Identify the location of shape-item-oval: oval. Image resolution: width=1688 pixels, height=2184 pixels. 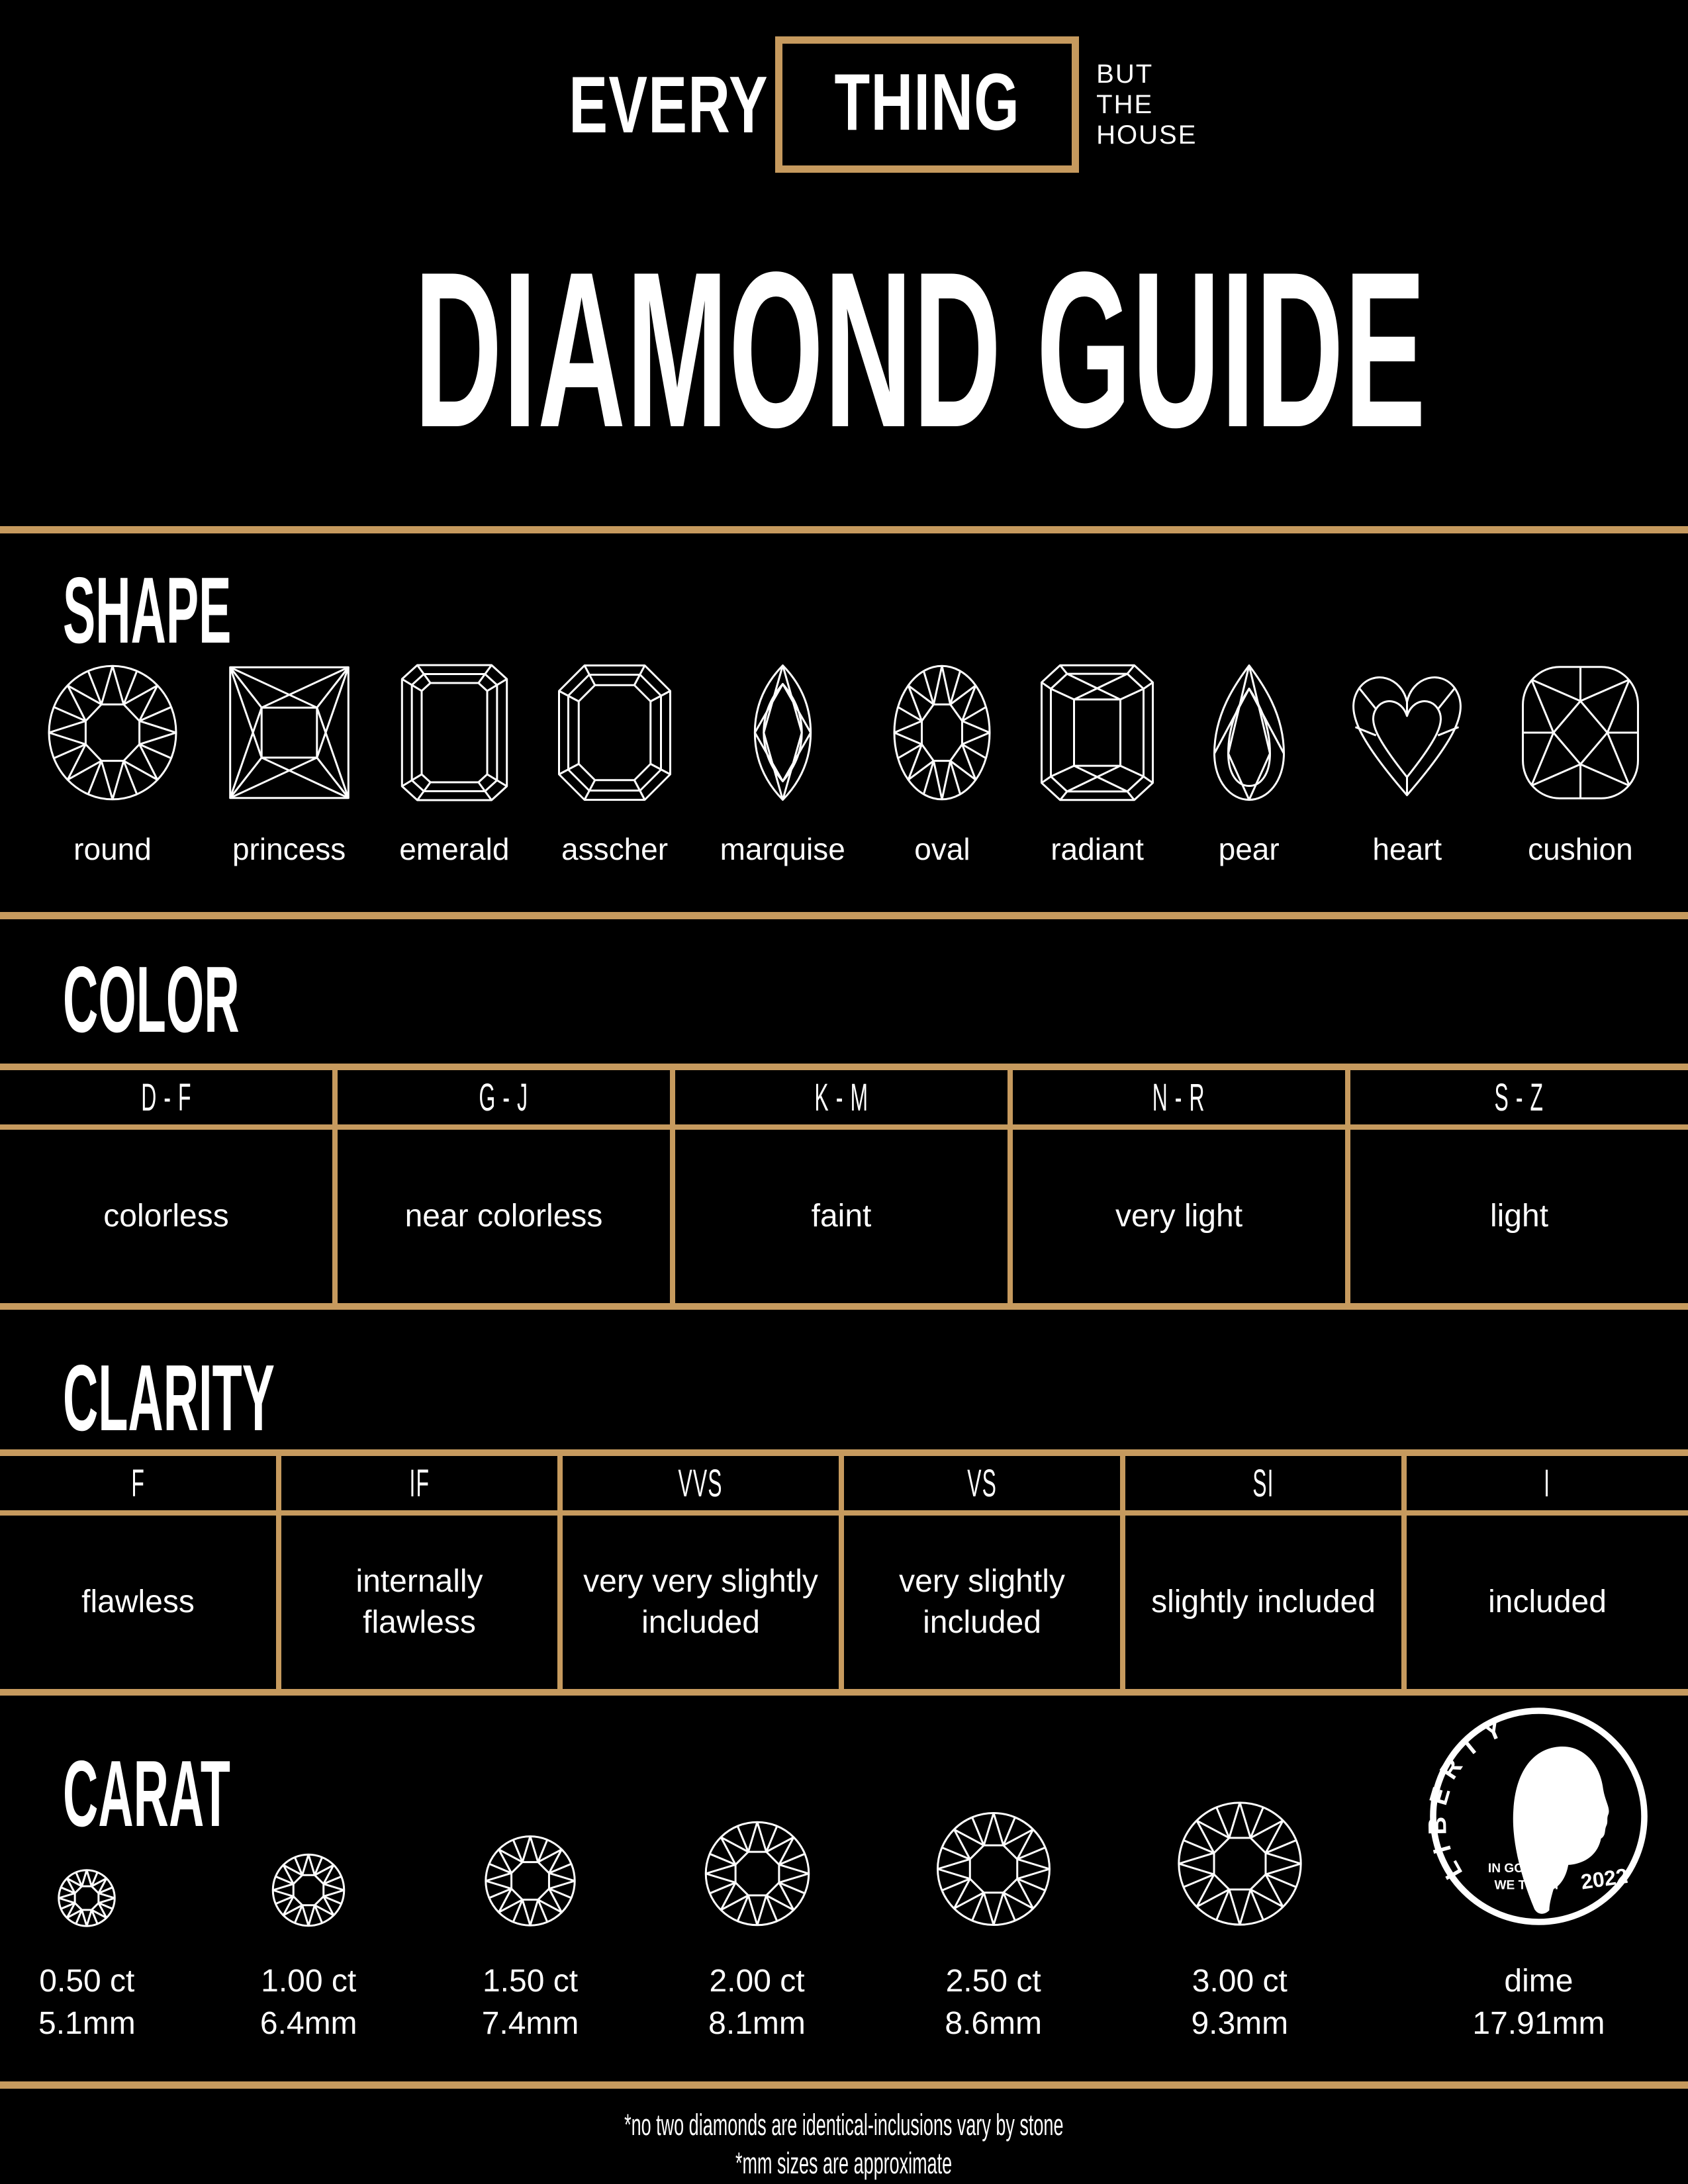
(942, 765).